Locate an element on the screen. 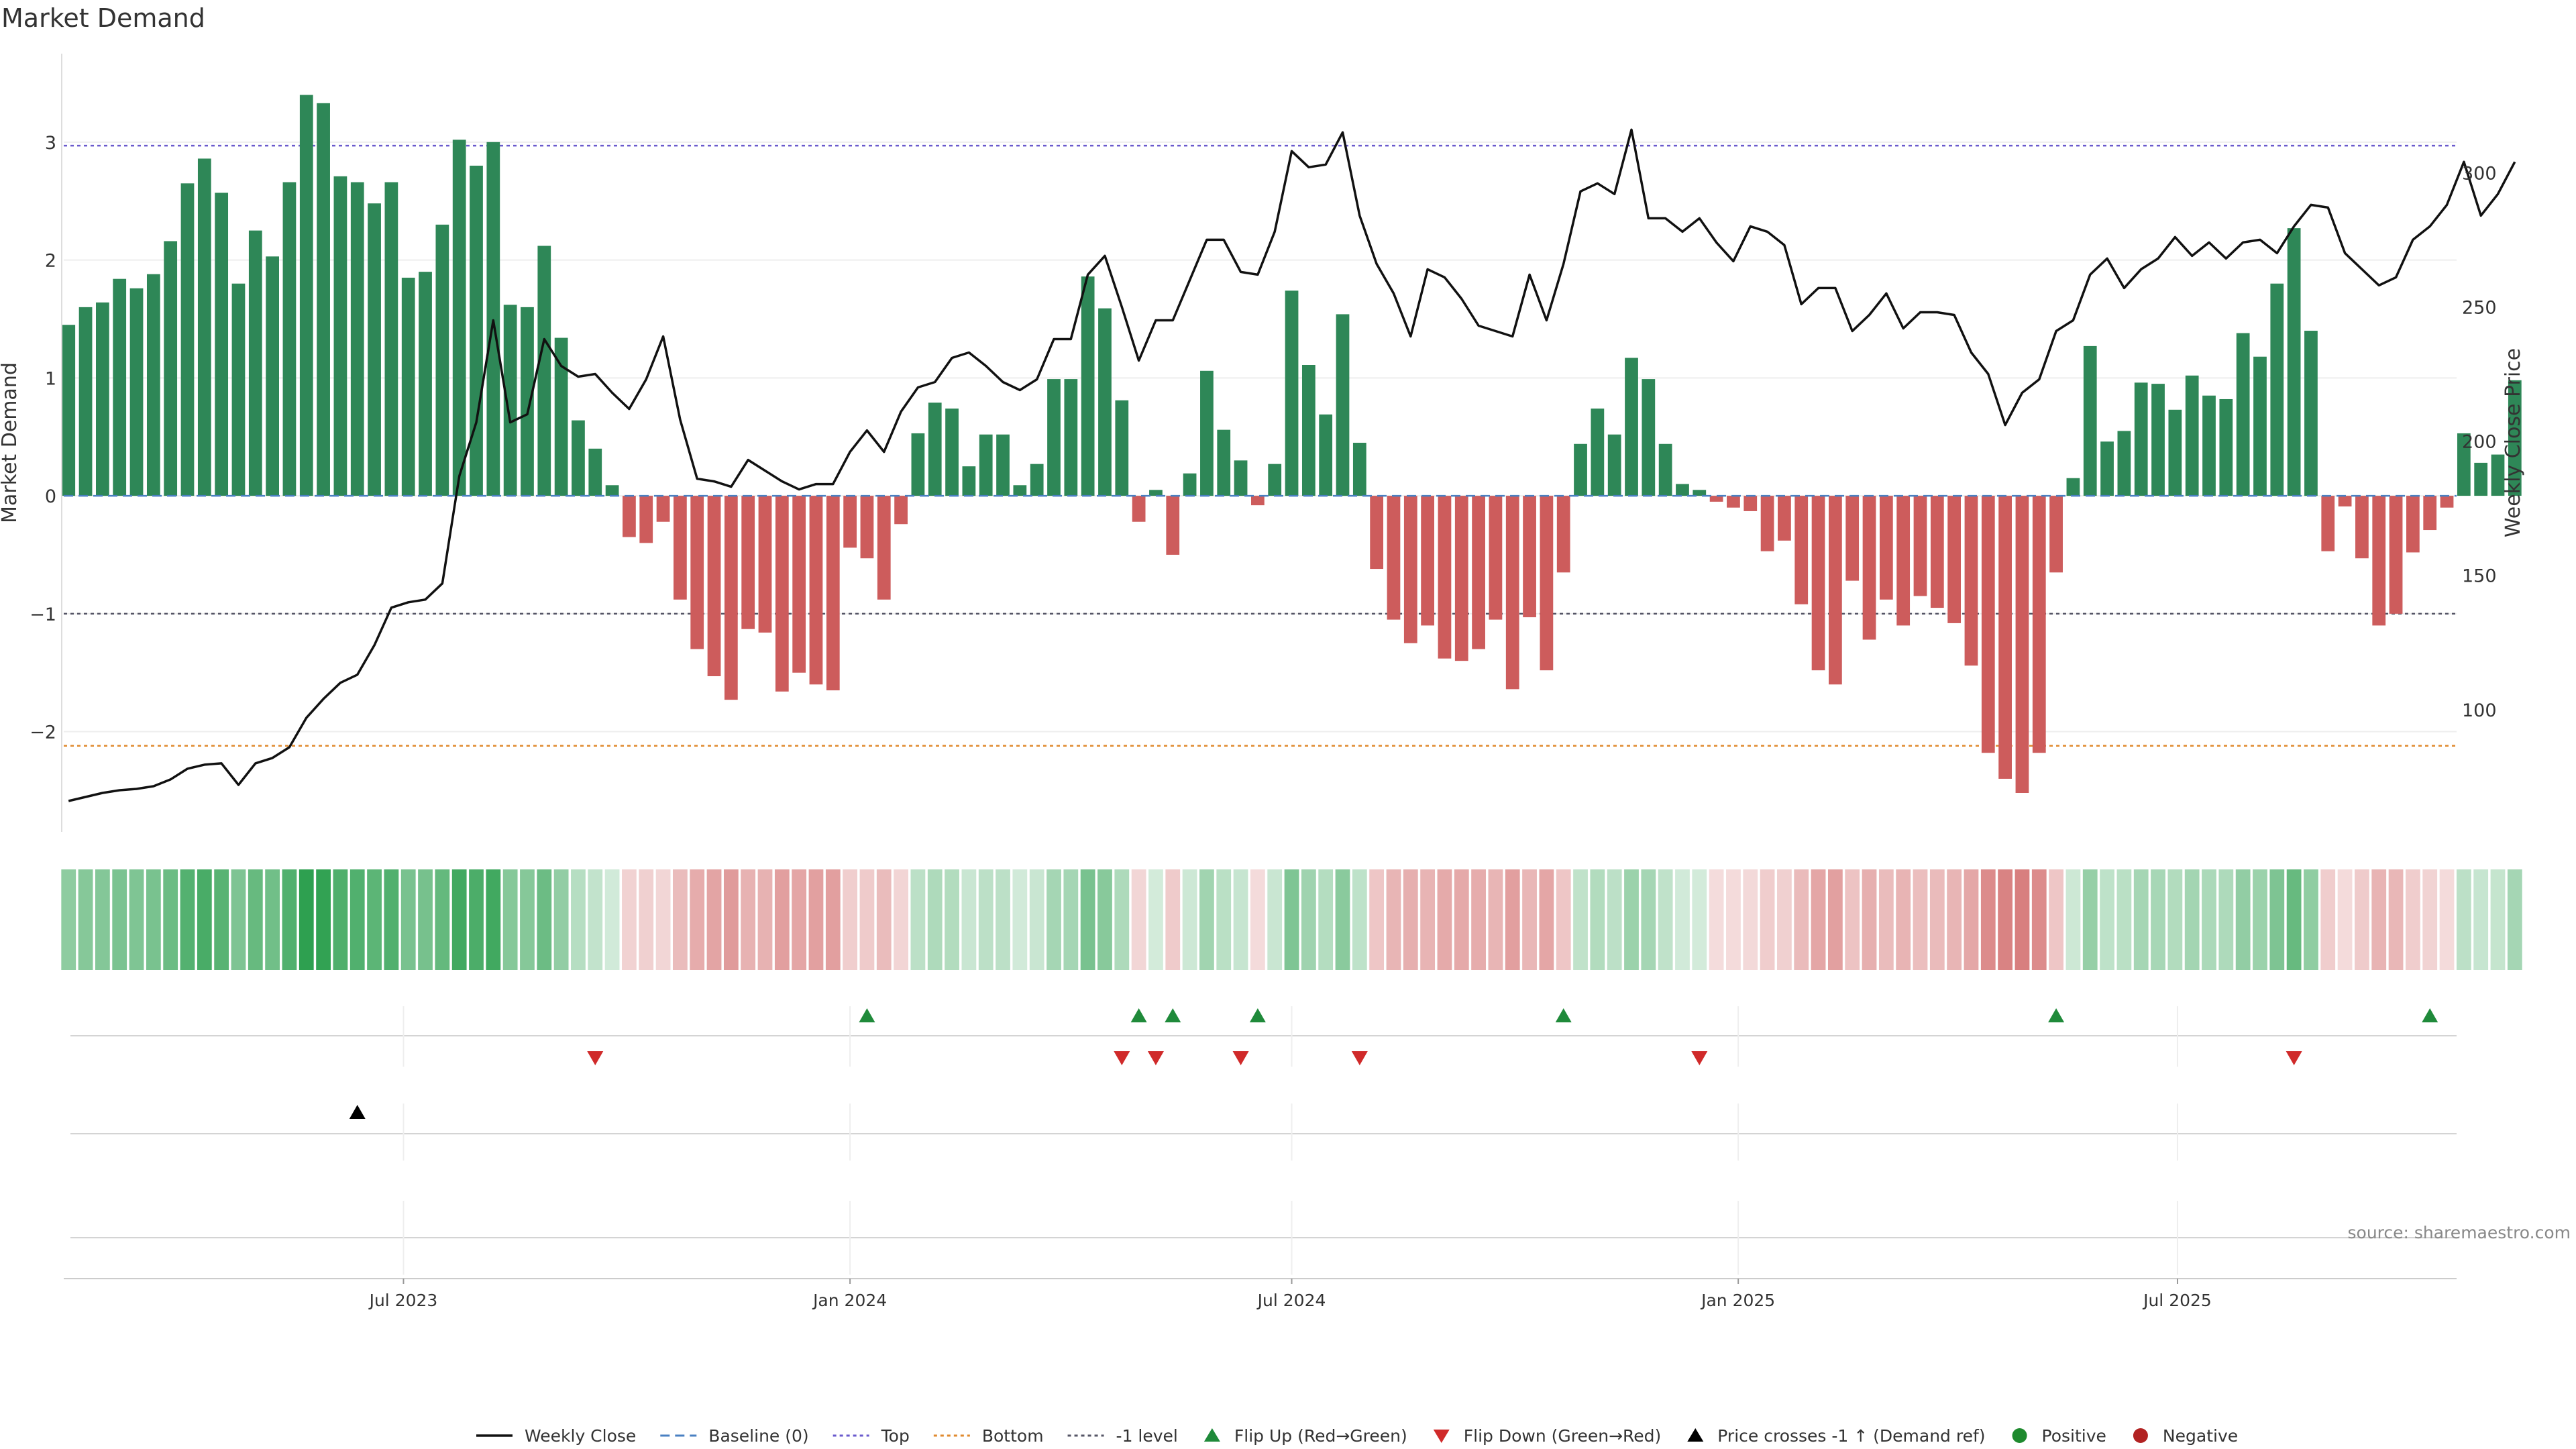 The image size is (2576, 1449). legend-label: Positive is located at coordinates (2074, 1436).